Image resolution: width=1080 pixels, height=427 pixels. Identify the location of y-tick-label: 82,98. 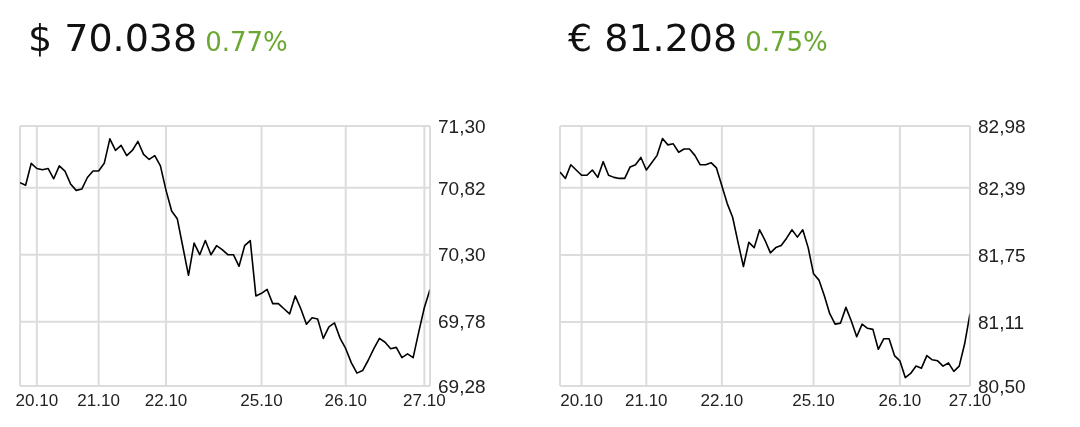
(1002, 126).